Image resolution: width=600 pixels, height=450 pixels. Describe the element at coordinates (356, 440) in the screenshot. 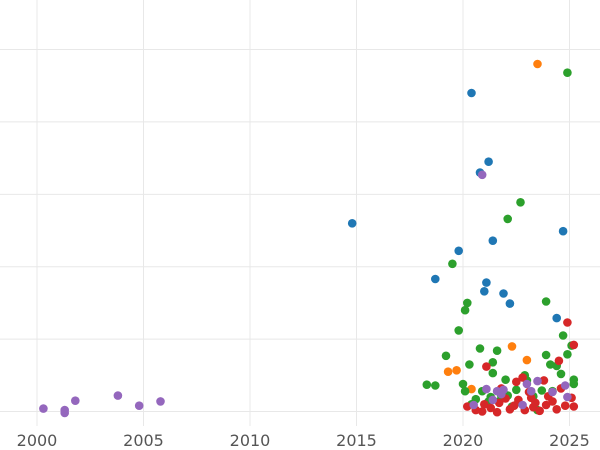

I see `x-tick-label: 2015` at that location.